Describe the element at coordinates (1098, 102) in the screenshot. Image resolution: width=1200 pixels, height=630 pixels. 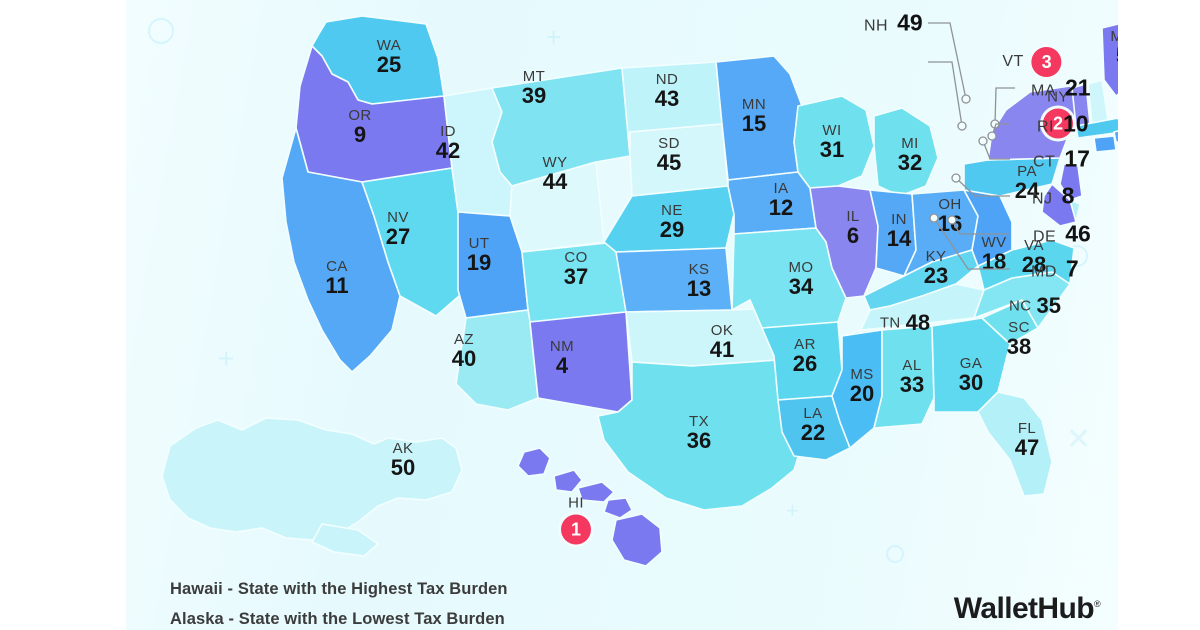
I see `state-shape-nh` at that location.